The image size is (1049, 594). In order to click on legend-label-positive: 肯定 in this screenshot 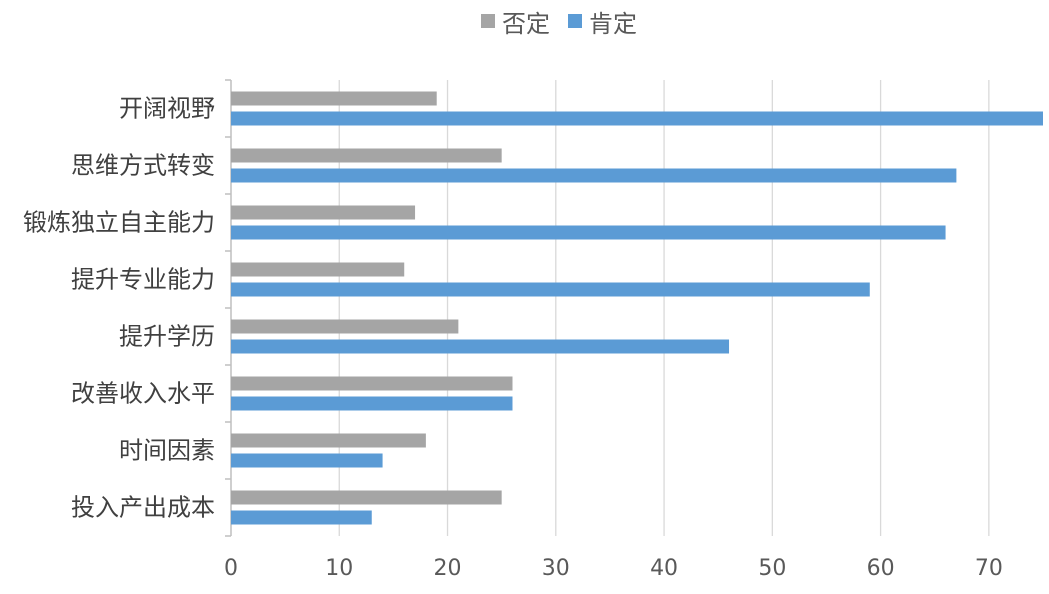, I will do `click(613, 24)`.